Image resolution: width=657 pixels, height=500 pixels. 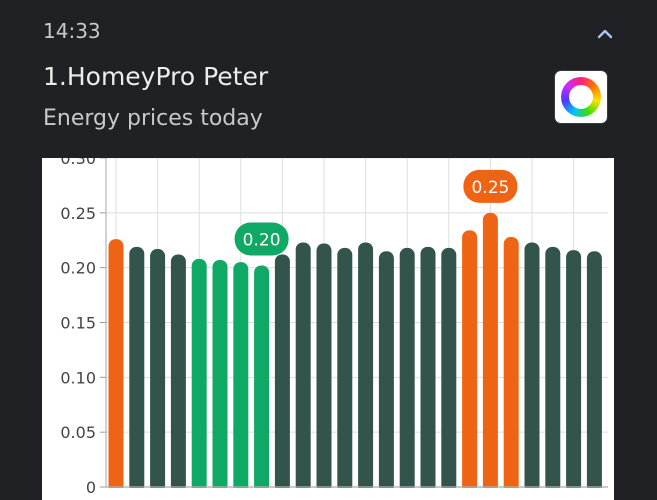 What do you see at coordinates (156, 76) in the screenshot?
I see `notification-title: 1.HomeyPro Peter` at bounding box center [156, 76].